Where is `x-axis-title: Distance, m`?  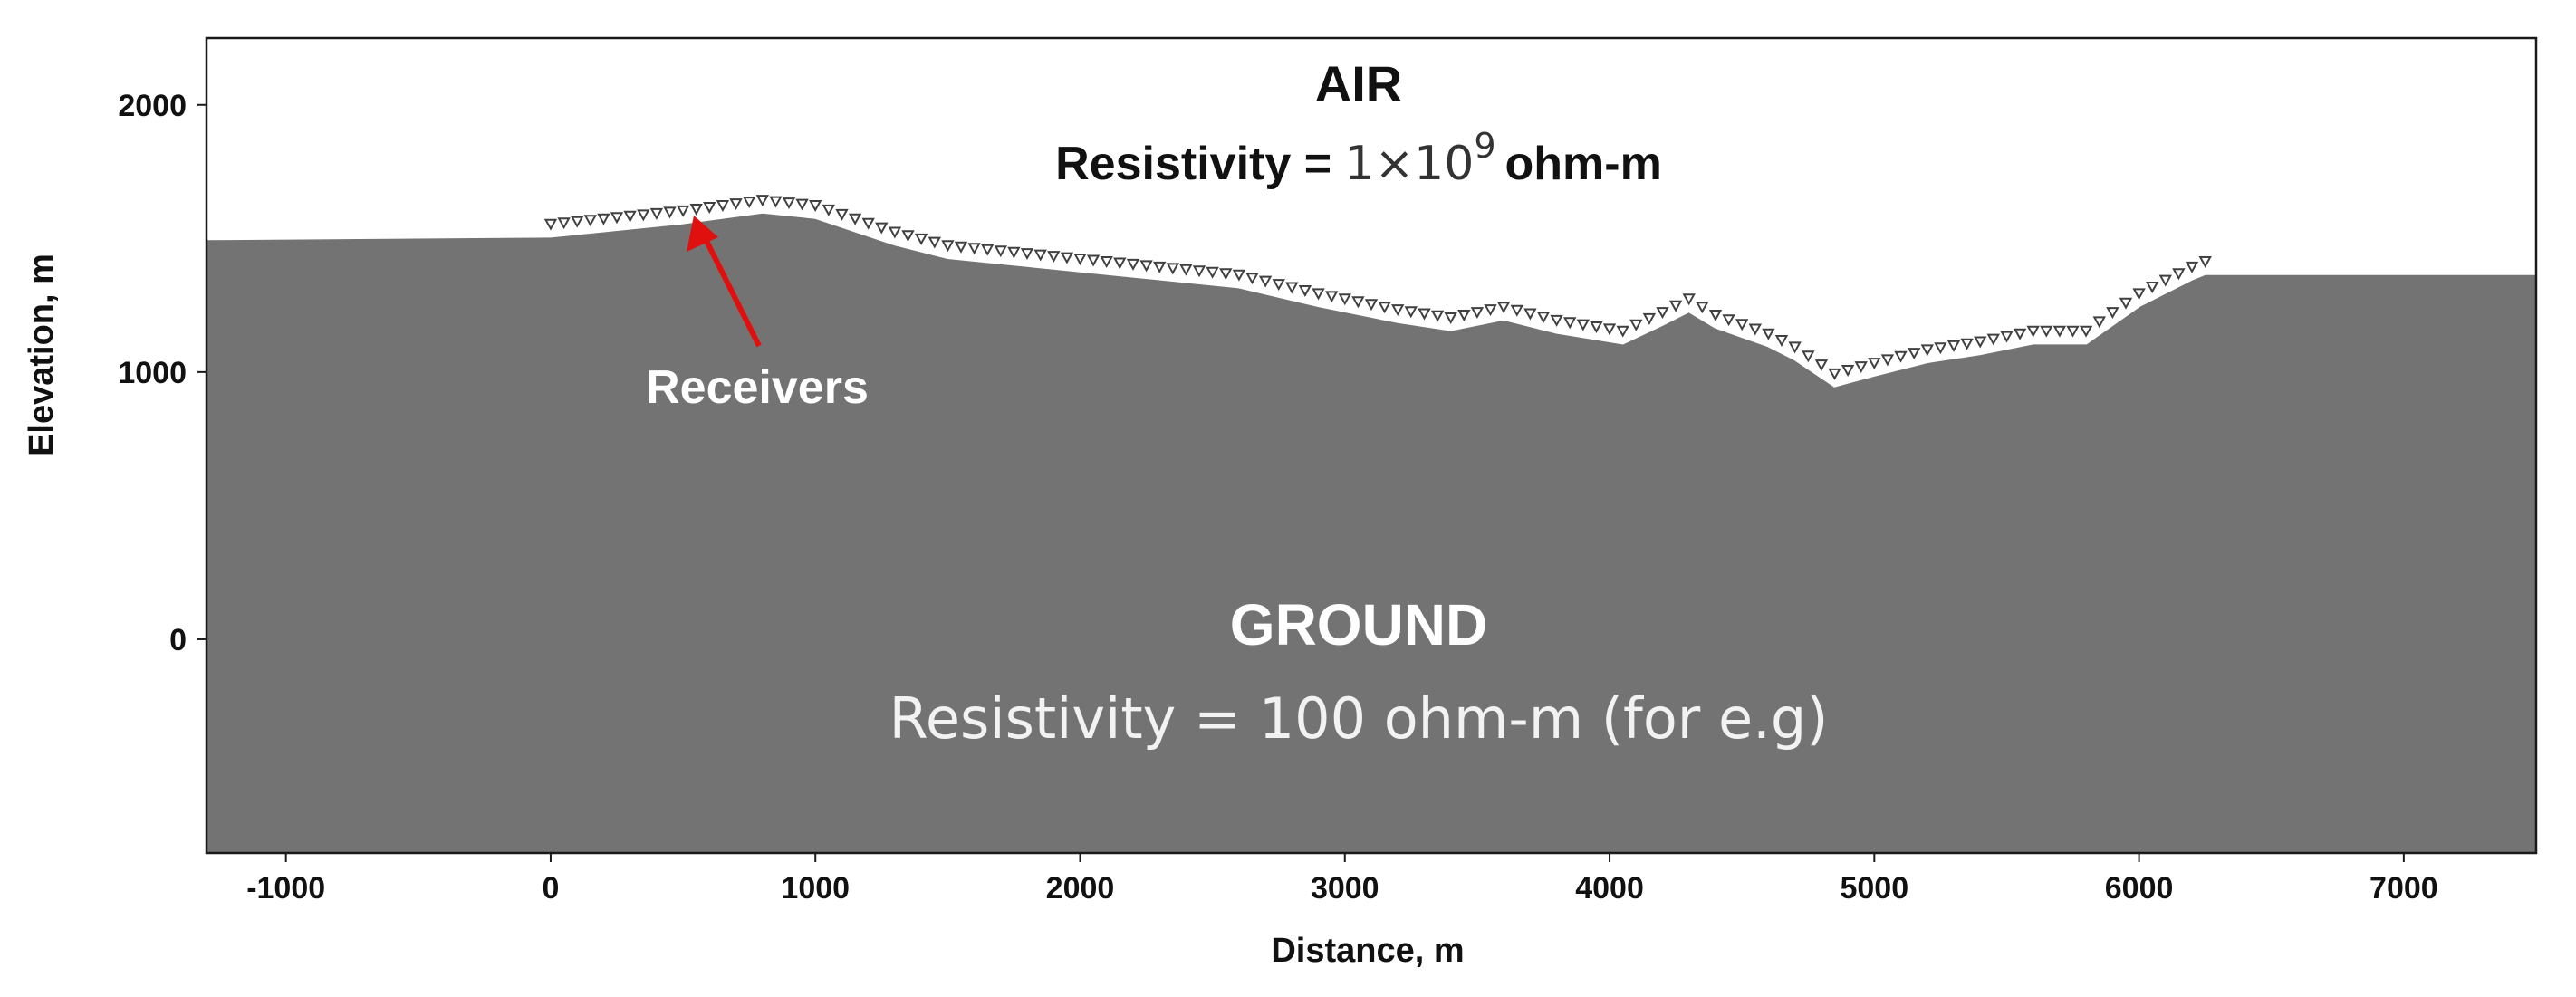 x-axis-title: Distance, m is located at coordinates (1367, 951).